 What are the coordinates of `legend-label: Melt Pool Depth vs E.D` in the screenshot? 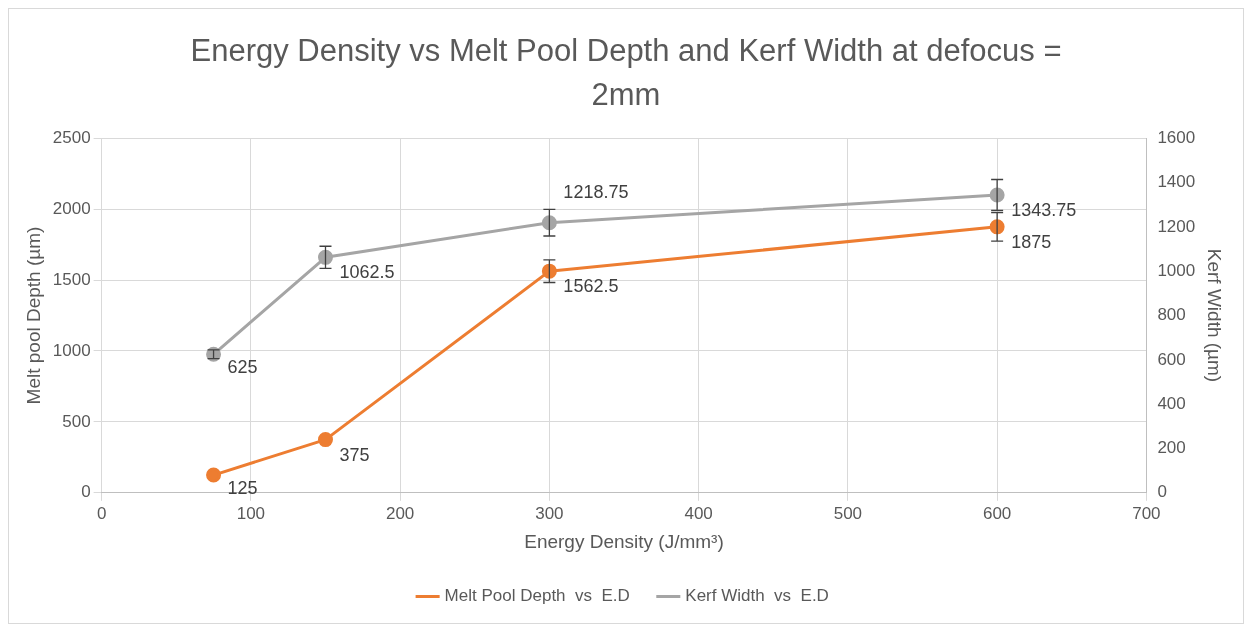 It's located at (537, 596).